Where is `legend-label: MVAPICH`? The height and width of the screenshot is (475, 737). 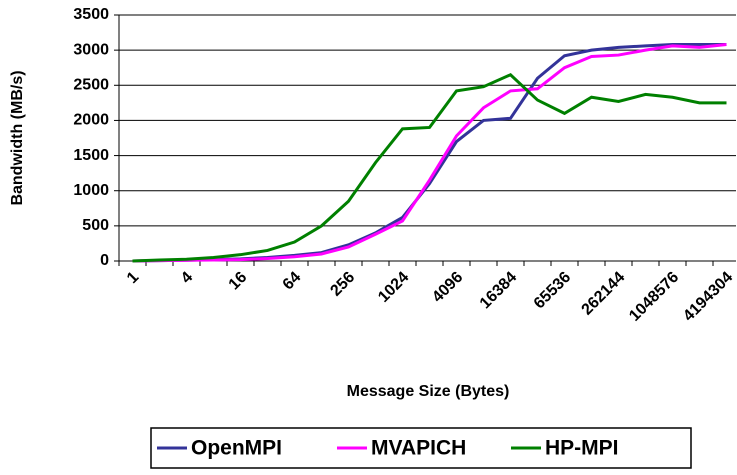 legend-label: MVAPICH is located at coordinates (418, 448).